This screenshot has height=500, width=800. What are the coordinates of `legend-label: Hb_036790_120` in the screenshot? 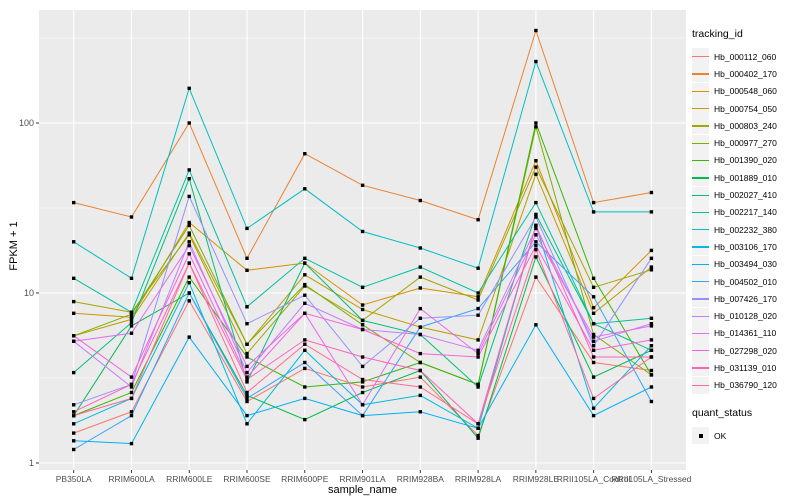 It's located at (745, 385).